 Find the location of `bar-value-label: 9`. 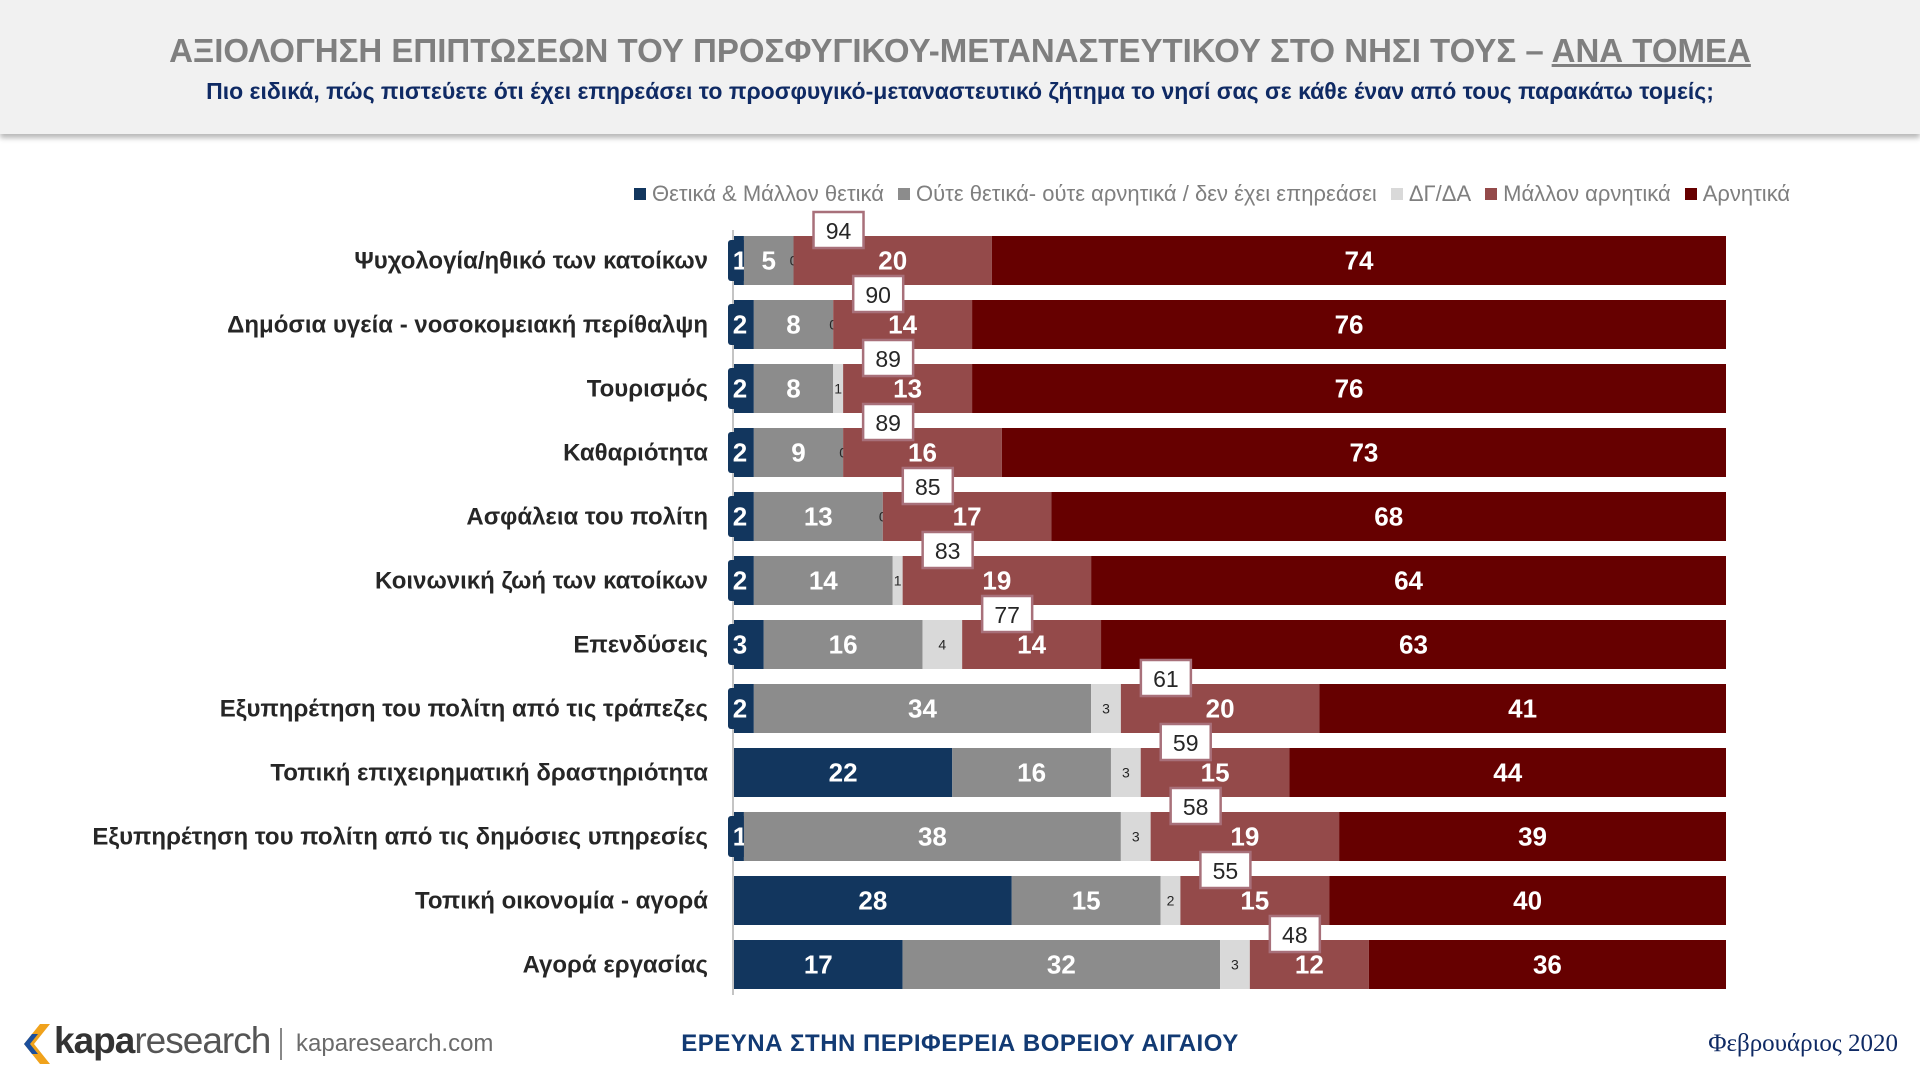

bar-value-label: 9 is located at coordinates (798, 453).